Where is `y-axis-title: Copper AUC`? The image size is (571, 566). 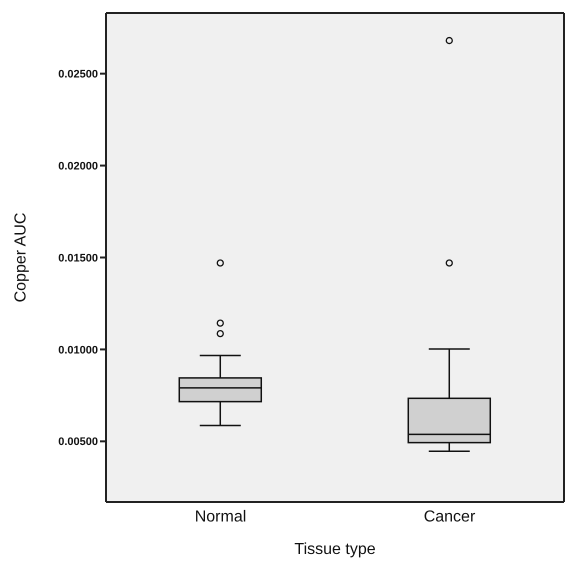
y-axis-title: Copper AUC is located at coordinates (21, 257).